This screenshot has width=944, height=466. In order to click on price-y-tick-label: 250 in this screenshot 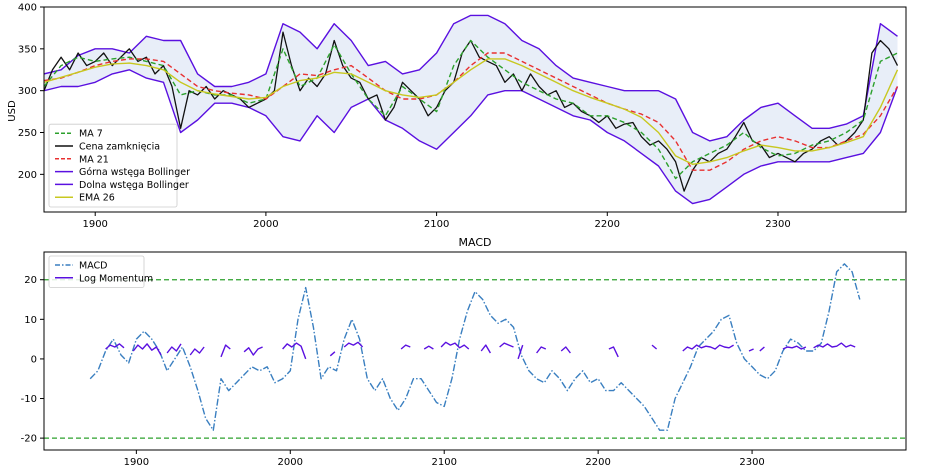, I will do `click(27, 133)`.